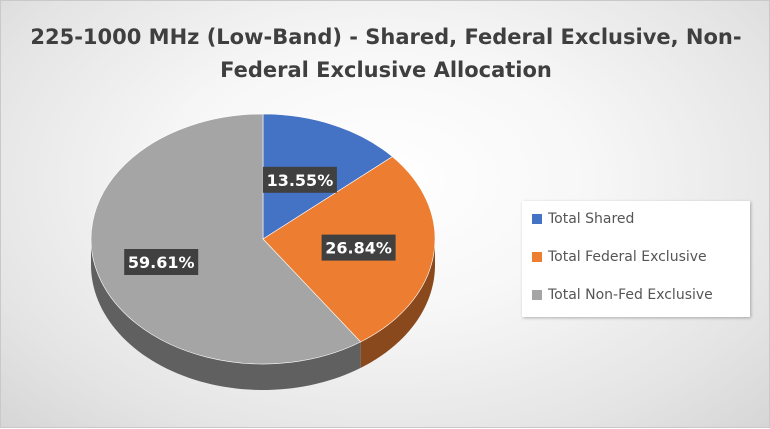 The height and width of the screenshot is (429, 770). Describe the element at coordinates (591, 219) in the screenshot. I see `legend-label-shared: Total Shared` at that location.